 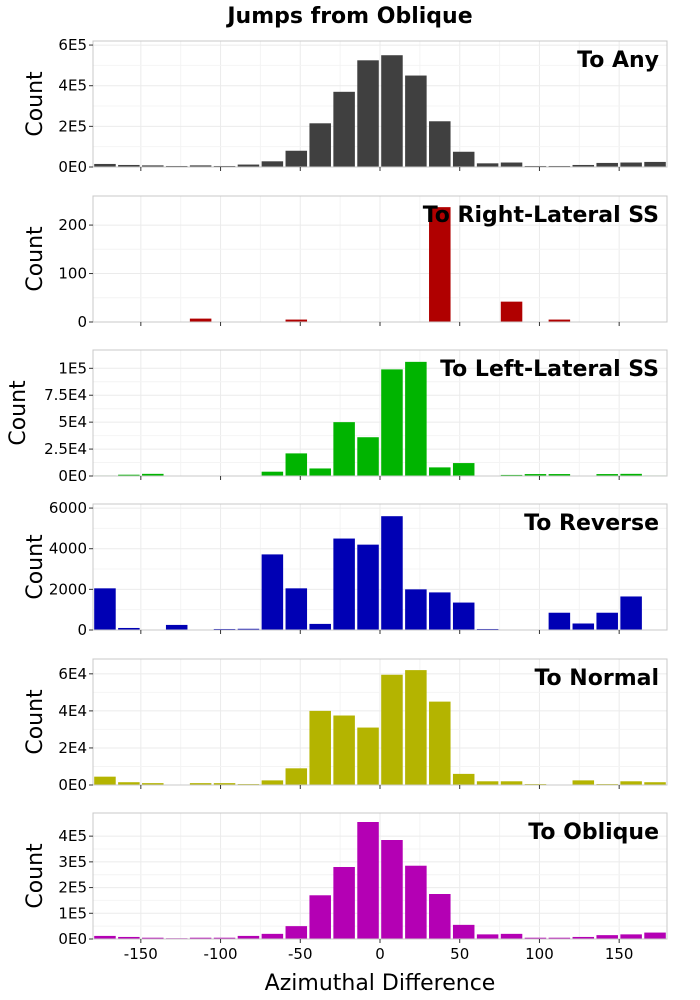 I want to click on panel-4: 0E0 2E4 4E4 6E4 Count To Normal, so click(x=345, y=726).